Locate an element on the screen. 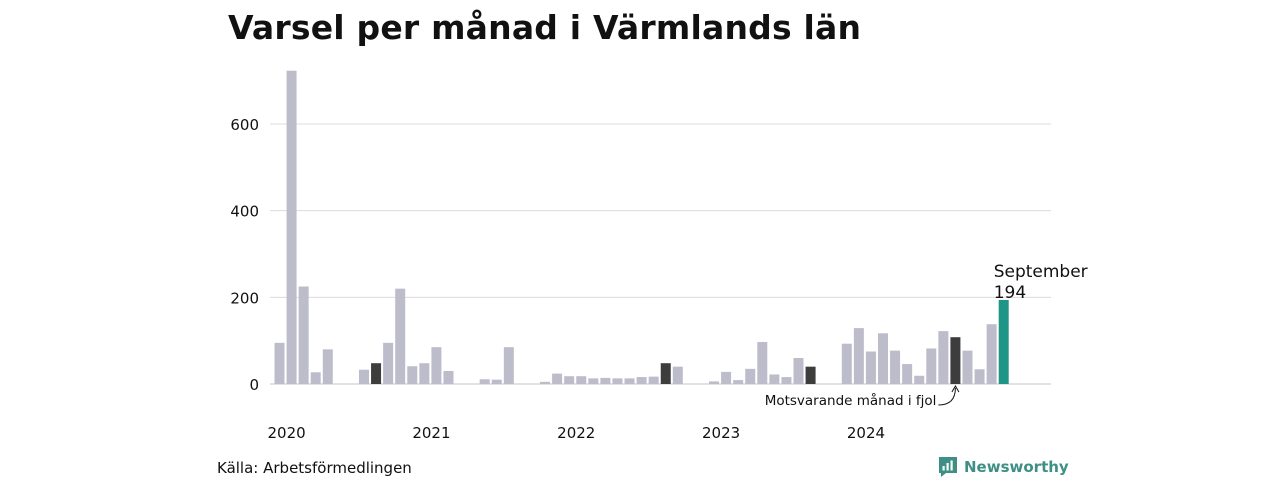 Image resolution: width=1280 pixels, height=480 pixels. y-tick-label: 200 is located at coordinates (244, 298).